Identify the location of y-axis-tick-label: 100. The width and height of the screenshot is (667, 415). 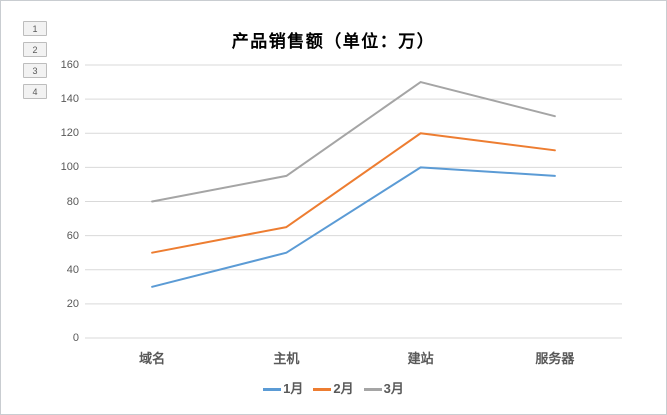
(69, 167).